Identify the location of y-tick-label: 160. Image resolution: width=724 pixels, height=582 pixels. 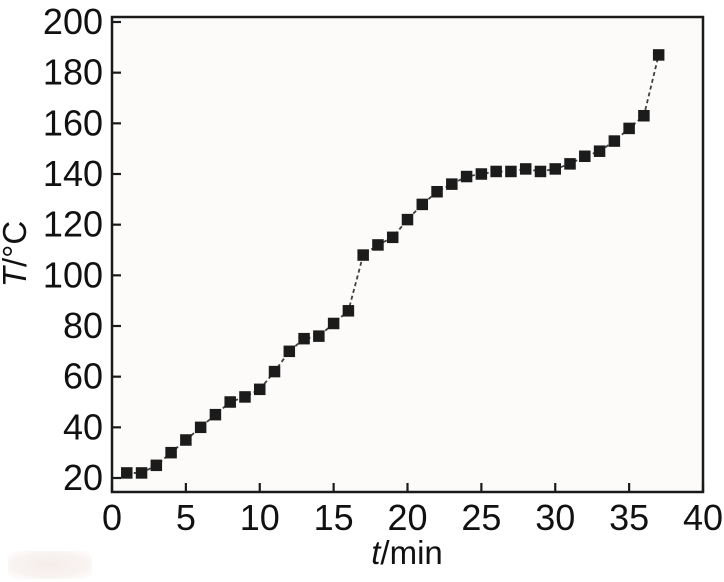
(73, 122).